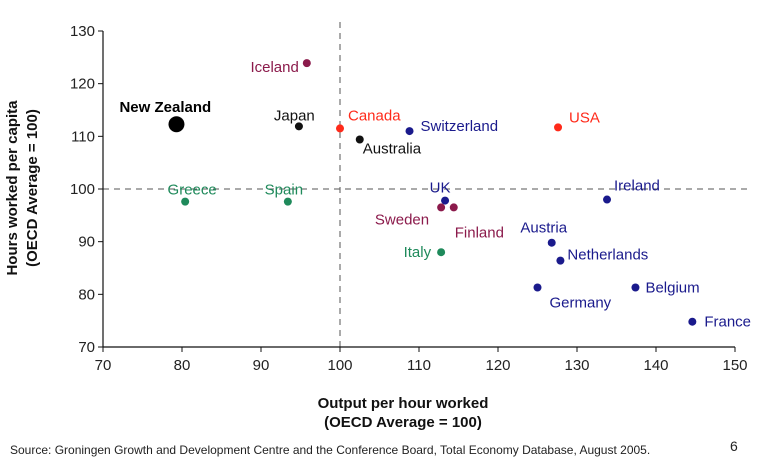 The image size is (768, 469). Describe the element at coordinates (359, 139) in the screenshot. I see `point-australia` at that location.